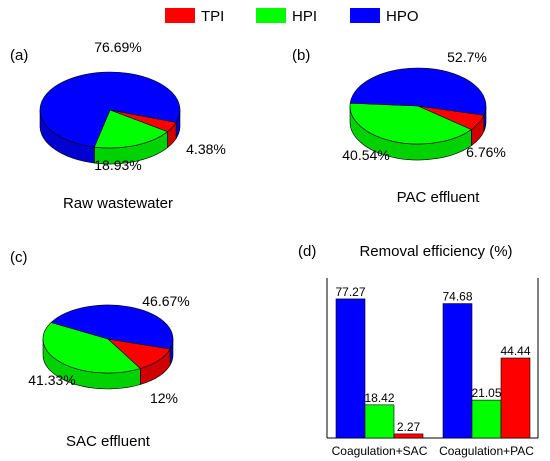 The width and height of the screenshot is (550, 461). What do you see at coordinates (467, 57) in the screenshot?
I see `pie-value-label-hpo: 52.7%` at bounding box center [467, 57].